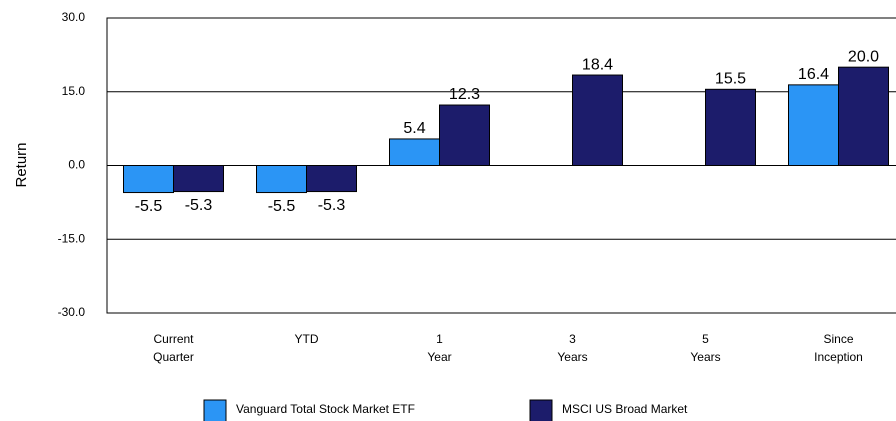 This screenshot has width=896, height=421. Describe the element at coordinates (21, 164) in the screenshot. I see `y-axis-label: Return` at that location.